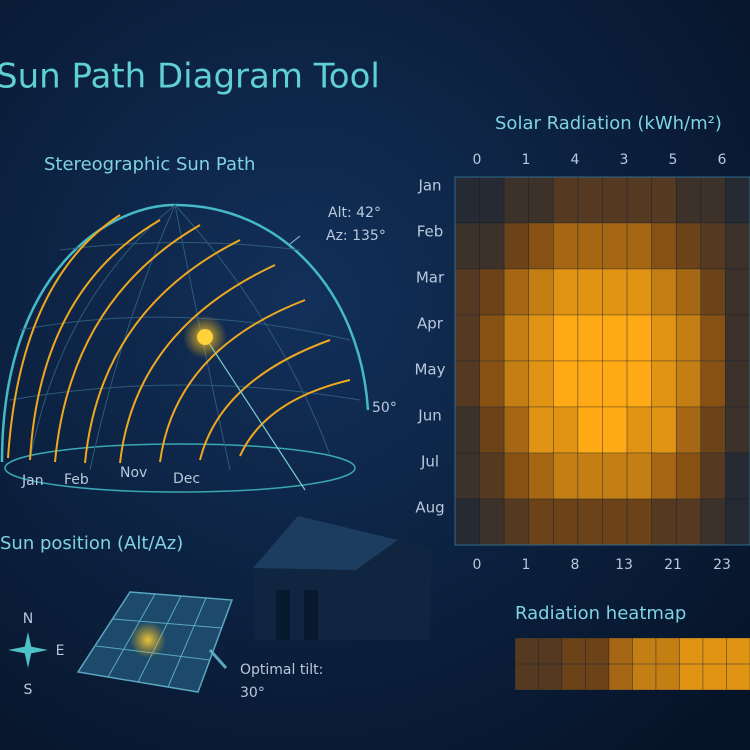  I want to click on bottom-label: 23, so click(722, 565).